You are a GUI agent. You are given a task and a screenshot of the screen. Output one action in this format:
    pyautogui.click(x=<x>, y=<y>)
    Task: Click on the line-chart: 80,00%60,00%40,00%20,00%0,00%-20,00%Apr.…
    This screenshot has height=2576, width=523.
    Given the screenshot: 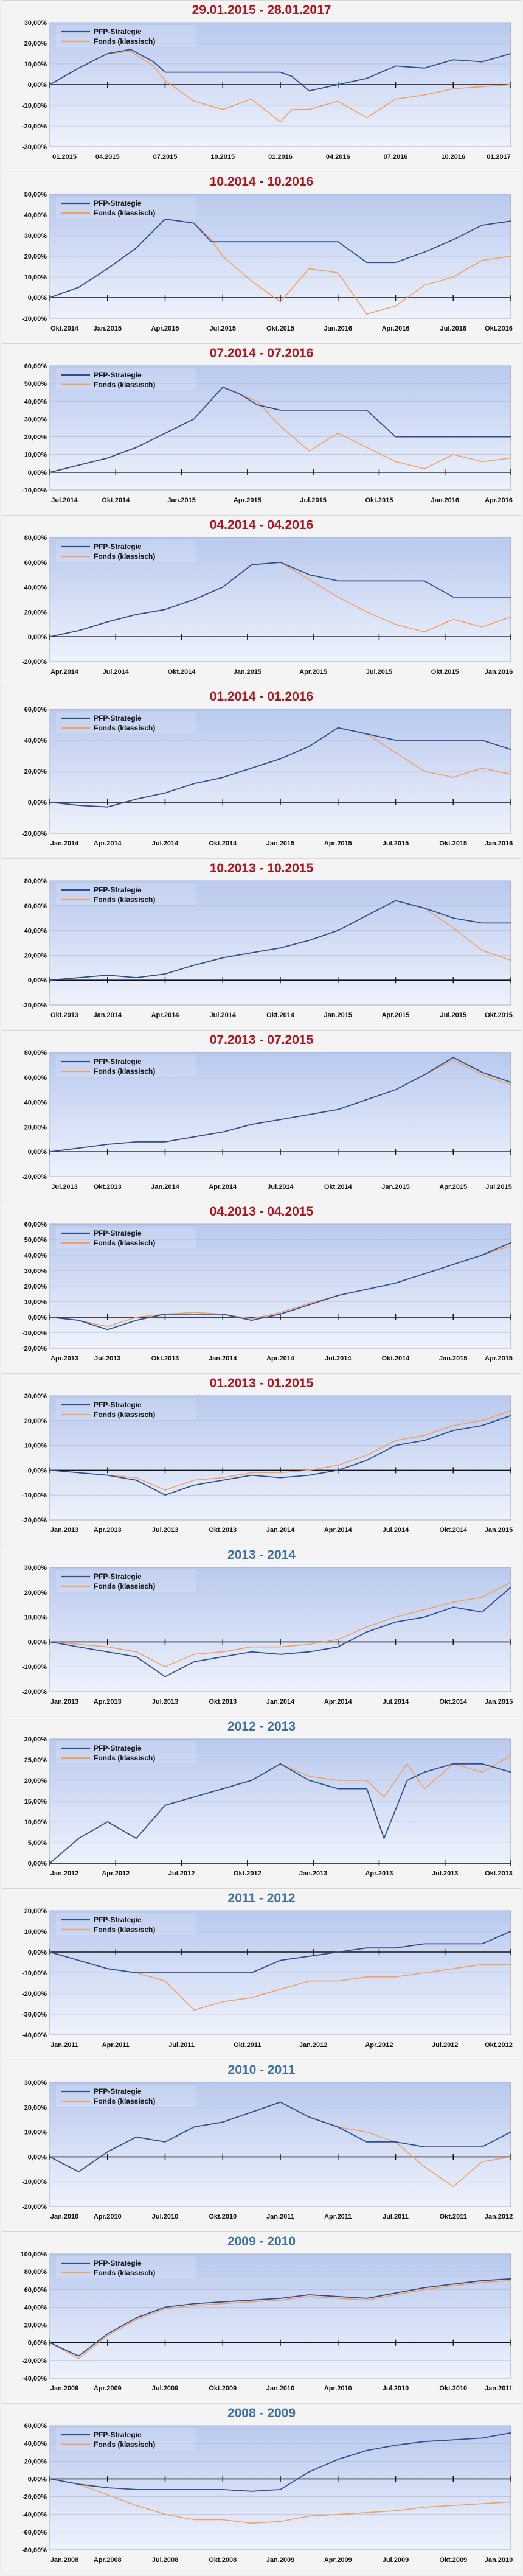 What is the action you would take?
    pyautogui.click(x=267, y=605)
    